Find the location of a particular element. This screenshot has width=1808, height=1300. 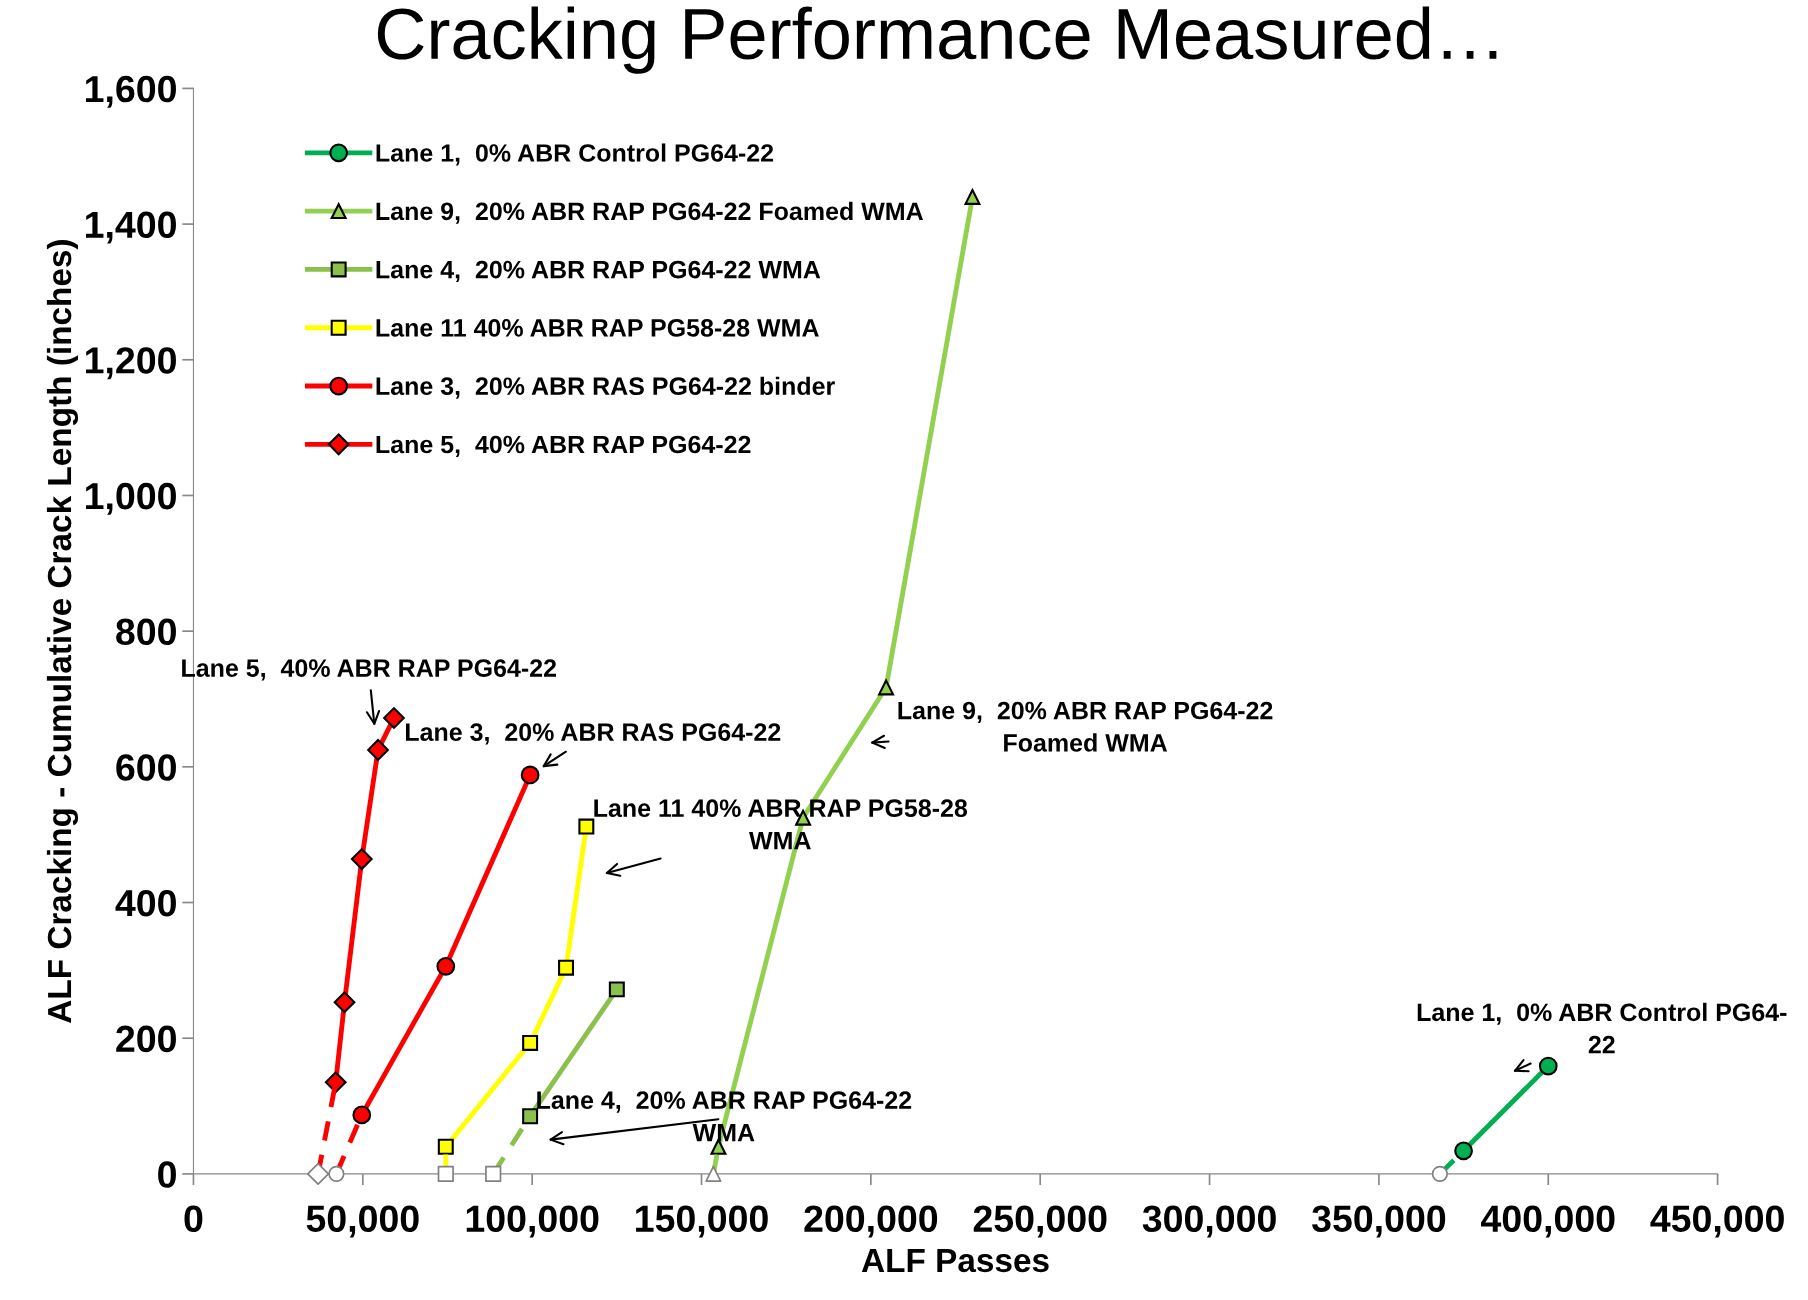

y-axis-title: ALF Cracking - Cumulative Crack Length (inches) is located at coordinates (62, 631).